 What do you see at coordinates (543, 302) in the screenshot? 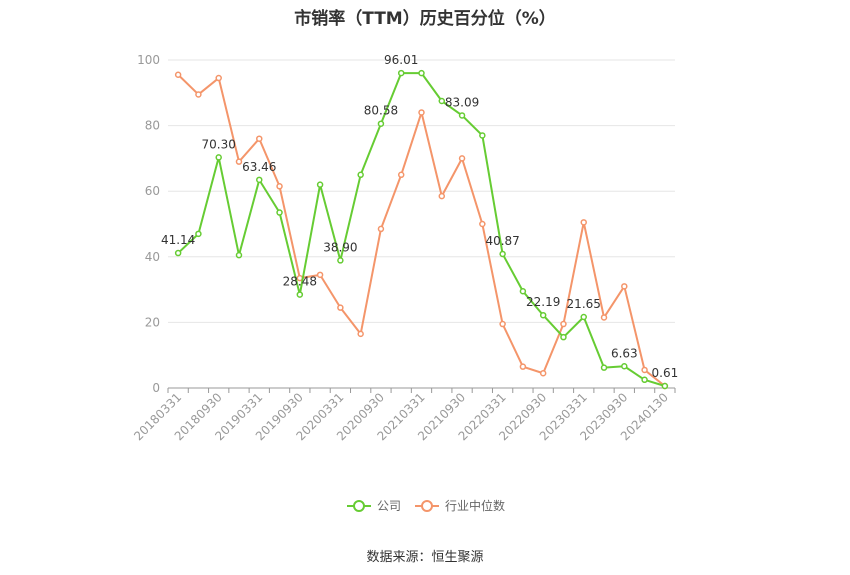
I see `data-label: 22.19` at bounding box center [543, 302].